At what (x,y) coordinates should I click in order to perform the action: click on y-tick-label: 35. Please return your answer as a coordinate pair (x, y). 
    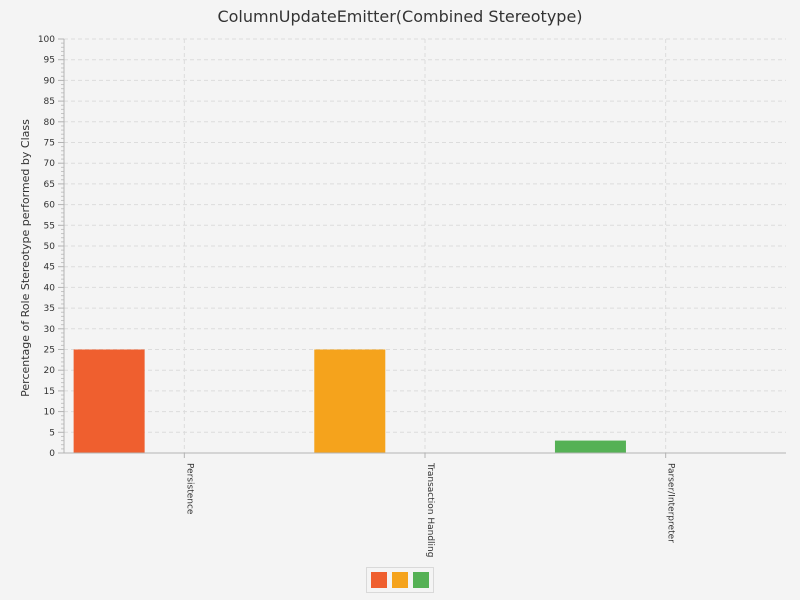
    Looking at the image, I should click on (49, 309).